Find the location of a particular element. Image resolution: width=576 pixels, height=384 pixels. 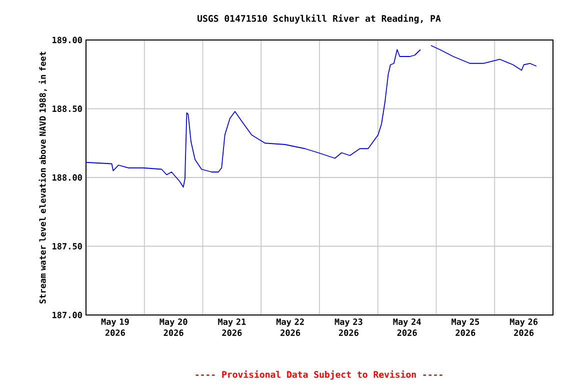

x-tick-label: May 22 2026 is located at coordinates (290, 327).